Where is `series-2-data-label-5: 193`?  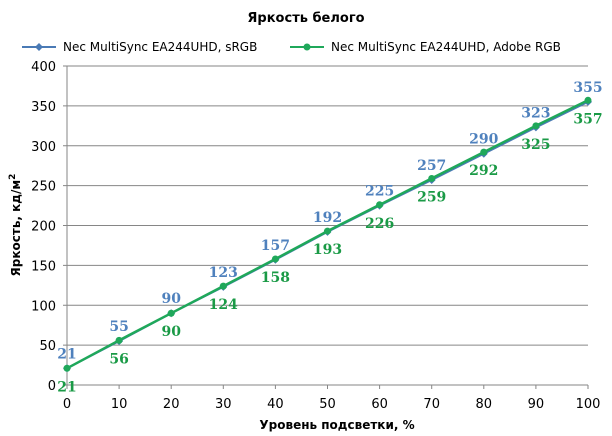 series-2-data-label-5: 193 is located at coordinates (327, 250).